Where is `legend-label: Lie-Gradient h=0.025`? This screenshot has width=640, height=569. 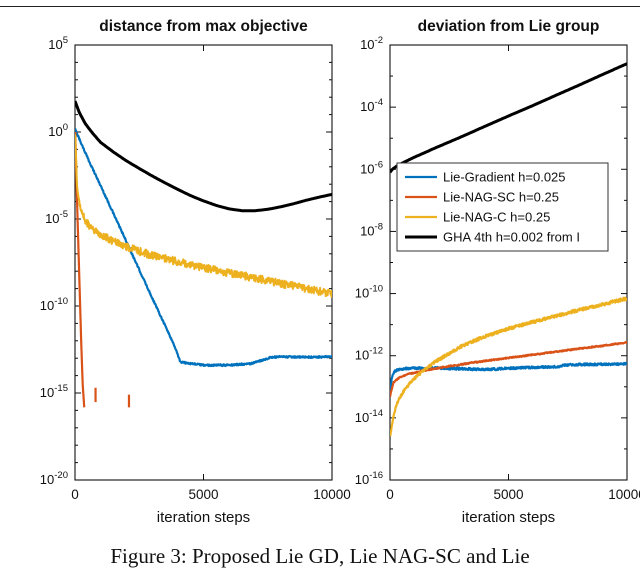 legend-label: Lie-Gradient h=0.025 is located at coordinates (504, 177).